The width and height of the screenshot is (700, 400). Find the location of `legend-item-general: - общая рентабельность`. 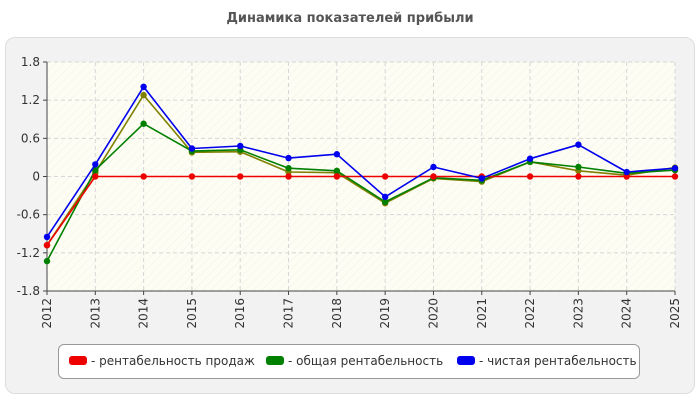

legend-item-general: - общая рентабельность is located at coordinates (354, 361).